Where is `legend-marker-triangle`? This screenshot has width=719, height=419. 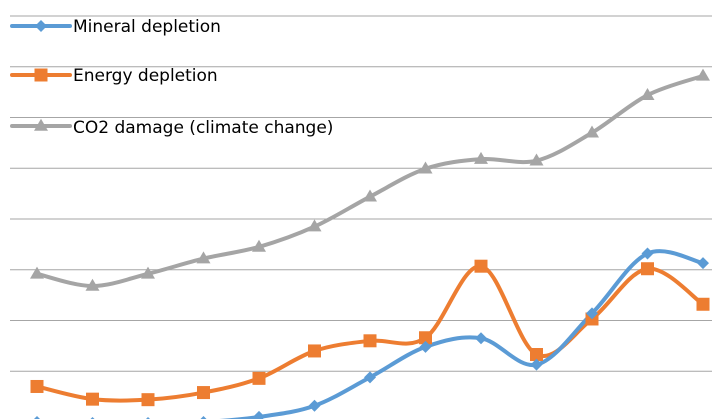 legend-marker-triangle is located at coordinates (41, 124).